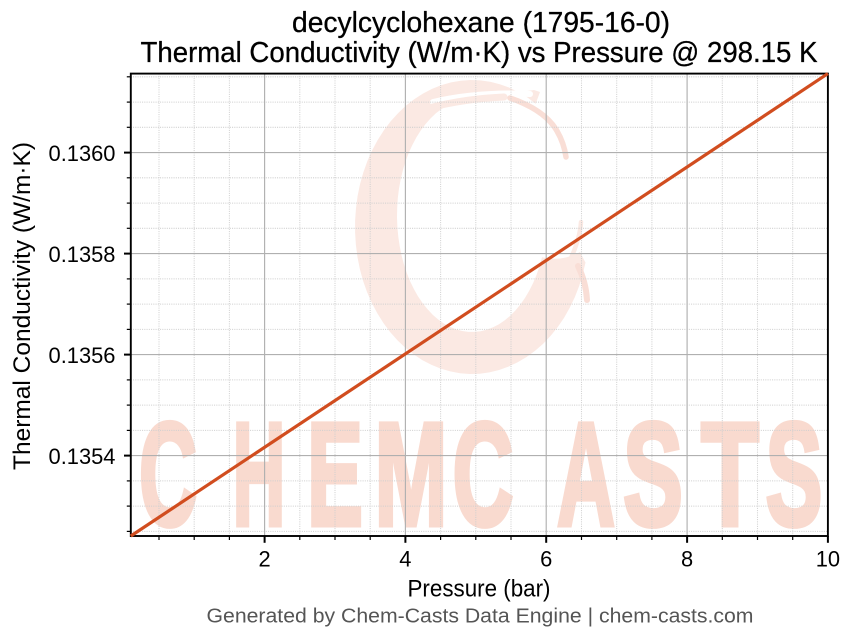  What do you see at coordinates (259, 475) in the screenshot?
I see `svg-text: H` at bounding box center [259, 475].